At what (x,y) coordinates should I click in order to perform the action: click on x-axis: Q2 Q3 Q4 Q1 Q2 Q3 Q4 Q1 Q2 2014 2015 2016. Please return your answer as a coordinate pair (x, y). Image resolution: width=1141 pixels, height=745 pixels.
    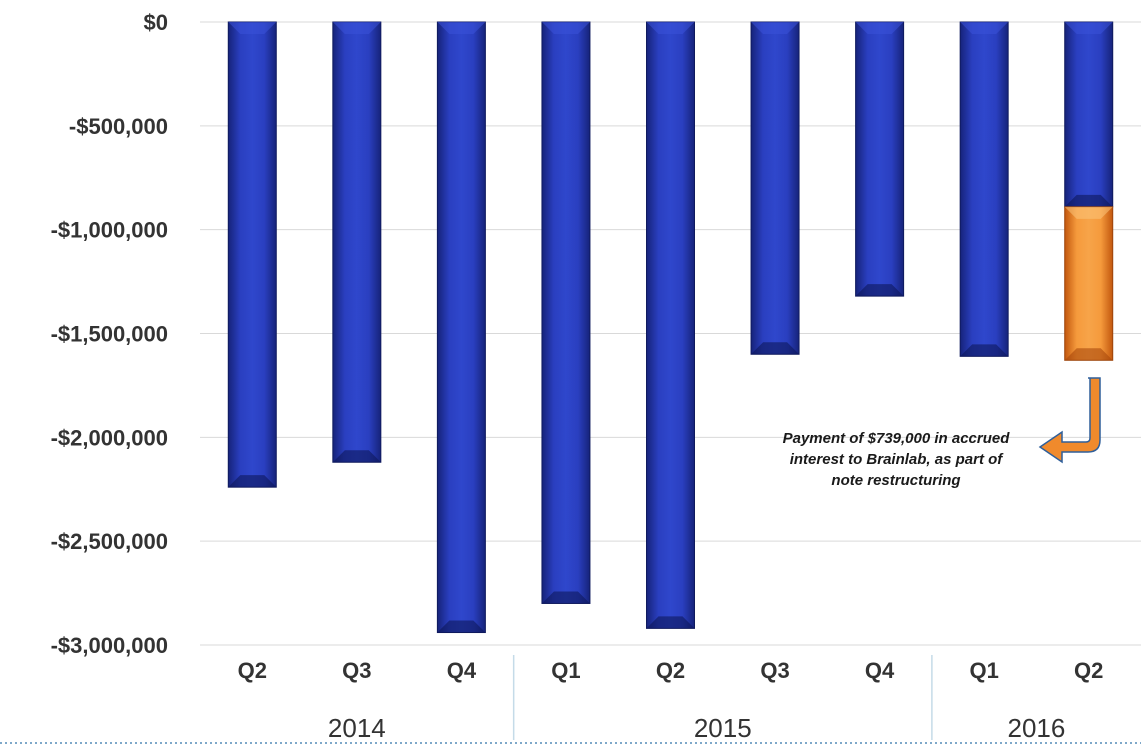
    Looking at the image, I should click on (570, 699).